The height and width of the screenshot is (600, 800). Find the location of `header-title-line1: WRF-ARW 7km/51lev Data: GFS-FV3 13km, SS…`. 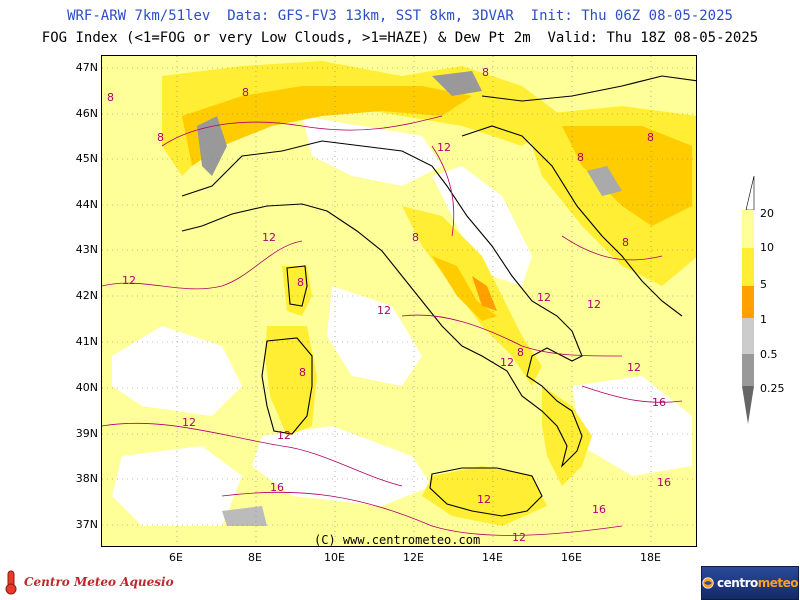

header-title-line1: WRF-ARW 7km/51lev Data: GFS-FV3 13km, SS… is located at coordinates (400, 16).